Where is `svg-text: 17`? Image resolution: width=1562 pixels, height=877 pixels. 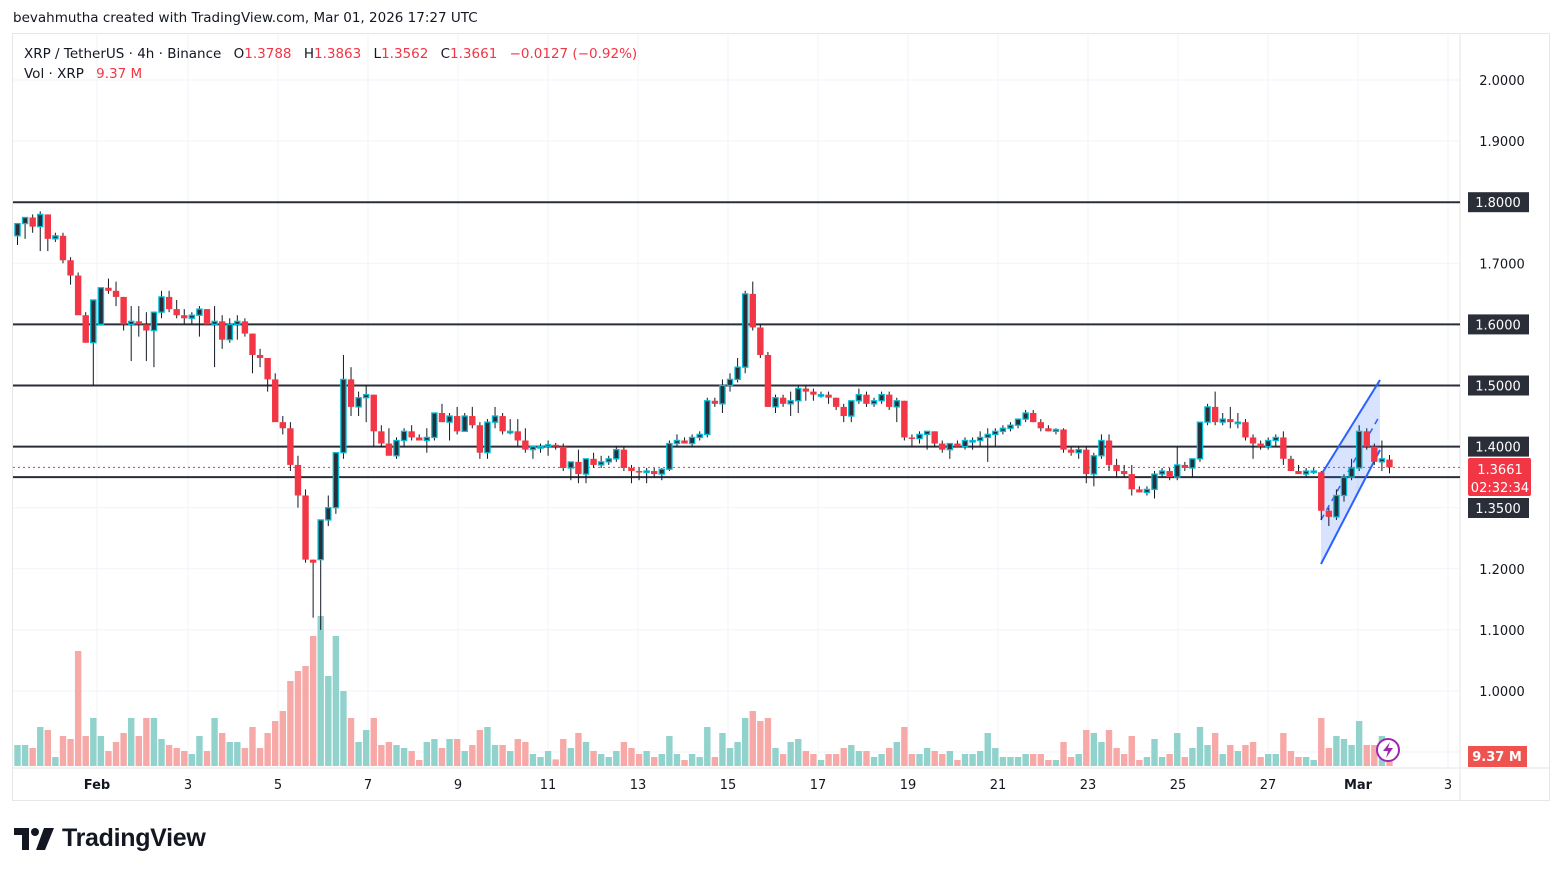 svg-text: 17 is located at coordinates (818, 785).